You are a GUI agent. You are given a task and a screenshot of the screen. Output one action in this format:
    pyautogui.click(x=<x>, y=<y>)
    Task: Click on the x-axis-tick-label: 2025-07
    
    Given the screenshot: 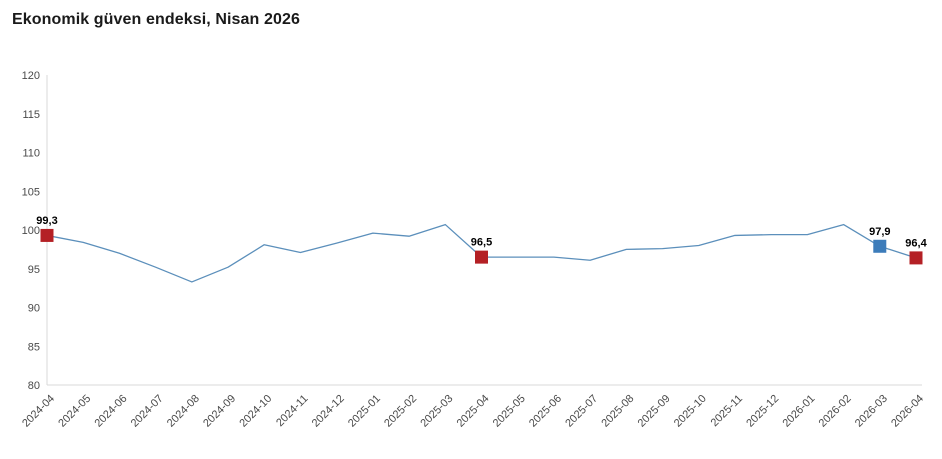 What is the action you would take?
    pyautogui.click(x=581, y=411)
    